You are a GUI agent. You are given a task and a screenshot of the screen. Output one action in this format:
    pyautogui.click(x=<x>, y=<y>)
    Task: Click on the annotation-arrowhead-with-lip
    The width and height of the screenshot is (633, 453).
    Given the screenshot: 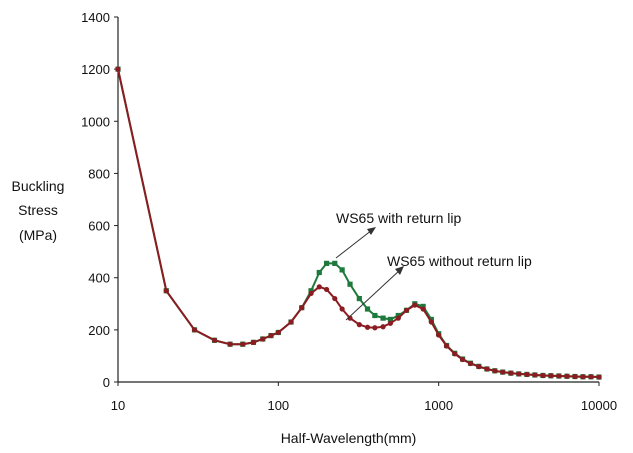 What is the action you would take?
    pyautogui.click(x=371, y=231)
    